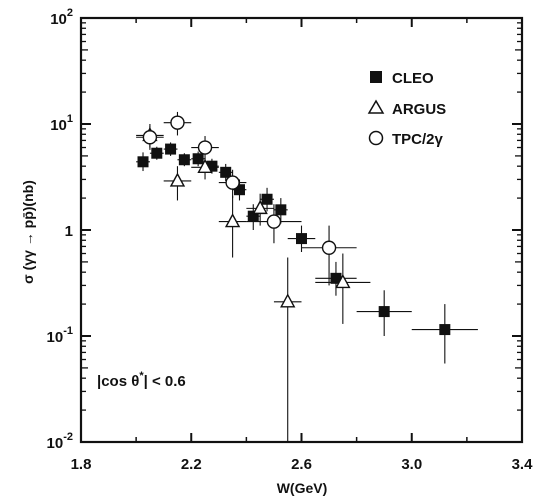  Describe the element at coordinates (61, 17) in the screenshot. I see `y-tick-label: 10²` at that location.